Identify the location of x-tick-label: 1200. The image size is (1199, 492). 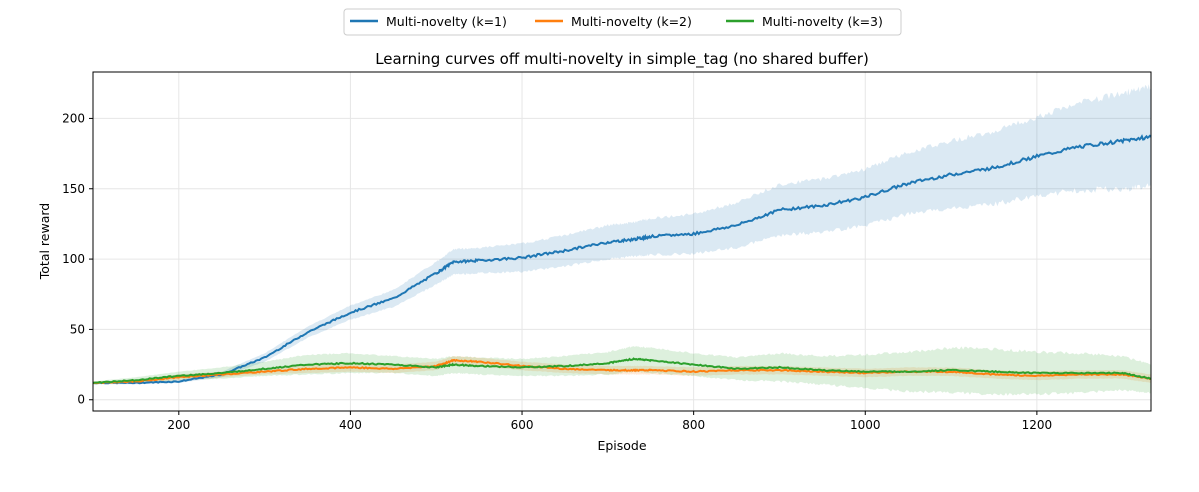
(1037, 425).